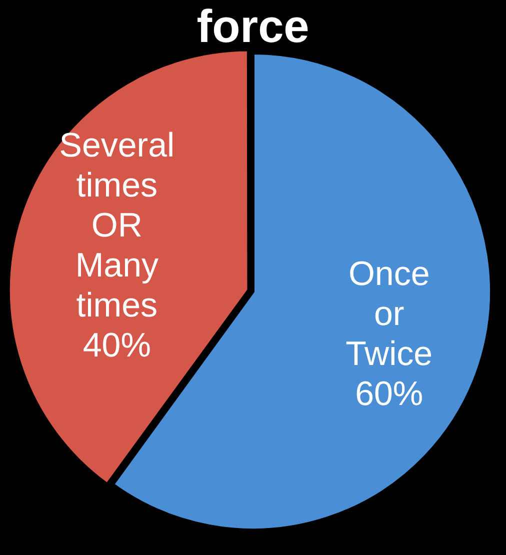 This screenshot has width=506, height=555. What do you see at coordinates (389, 314) in the screenshot?
I see `slice-label: Once or Twice` at bounding box center [389, 314].